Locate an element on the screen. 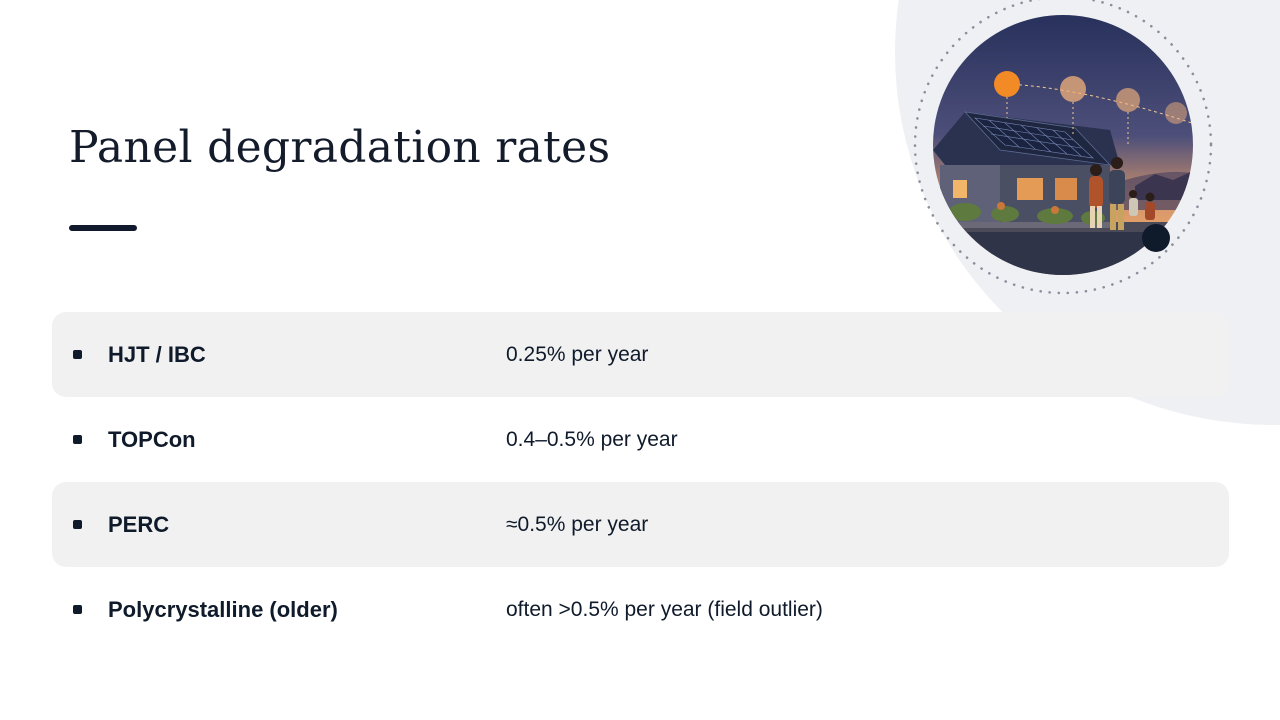 Image resolution: width=1280 pixels, height=720 pixels. accent-dot is located at coordinates (1156, 238).